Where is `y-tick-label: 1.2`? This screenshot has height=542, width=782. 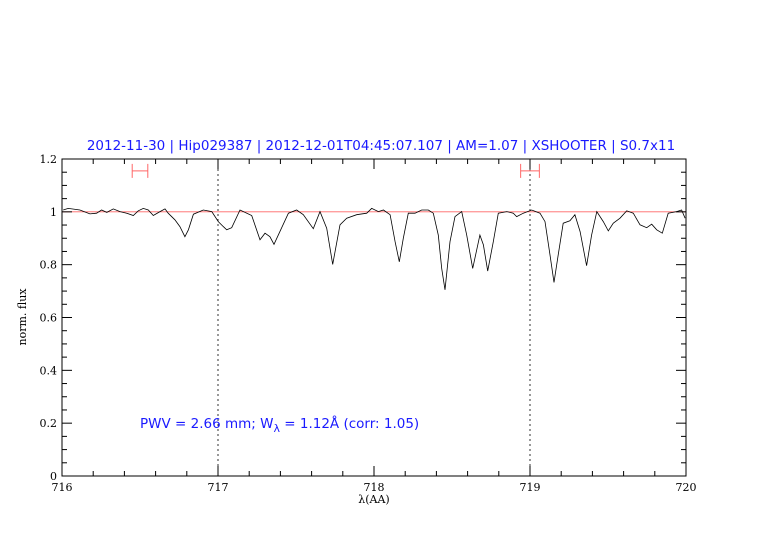
y-tick-label: 1.2 is located at coordinates (49, 159).